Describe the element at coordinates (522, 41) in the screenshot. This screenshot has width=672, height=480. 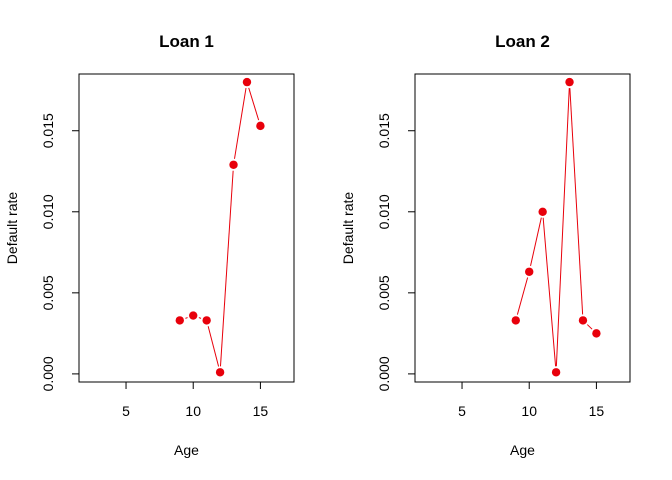
I see `chart-title: Loan 2` at that location.